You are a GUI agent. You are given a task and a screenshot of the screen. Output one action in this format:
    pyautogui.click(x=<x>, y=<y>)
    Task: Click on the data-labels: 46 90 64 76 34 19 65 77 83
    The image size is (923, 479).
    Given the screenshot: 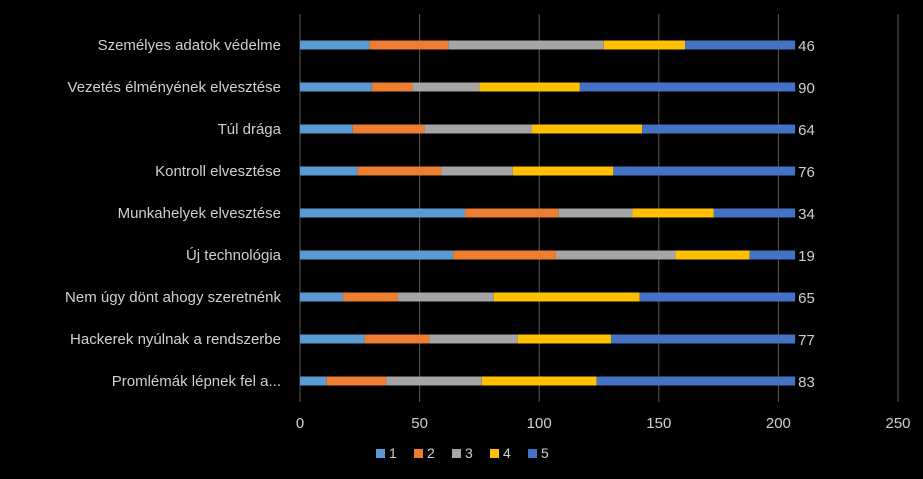 What is the action you would take?
    pyautogui.click(x=806, y=214)
    